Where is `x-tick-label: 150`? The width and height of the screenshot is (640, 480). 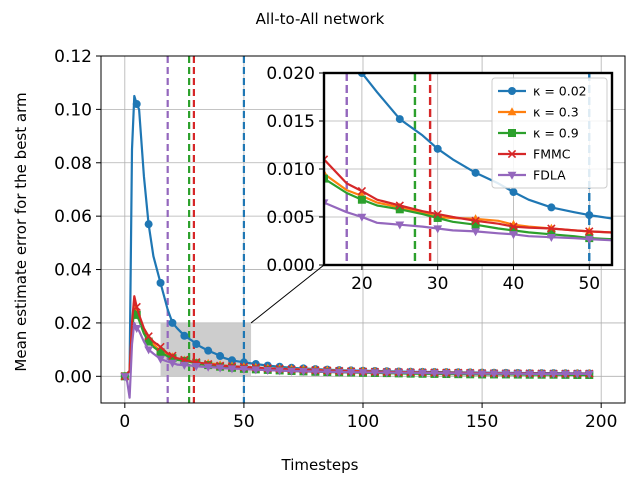
x-tick-label: 150 is located at coordinates (482, 422).